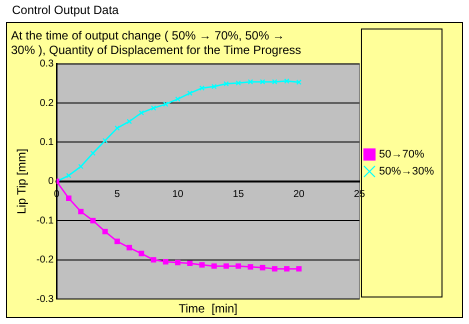 Image resolution: width=469 pixels, height=324 pixels. Describe the element at coordinates (47, 103) in the screenshot. I see `y-tick-label: 0.2` at that location.